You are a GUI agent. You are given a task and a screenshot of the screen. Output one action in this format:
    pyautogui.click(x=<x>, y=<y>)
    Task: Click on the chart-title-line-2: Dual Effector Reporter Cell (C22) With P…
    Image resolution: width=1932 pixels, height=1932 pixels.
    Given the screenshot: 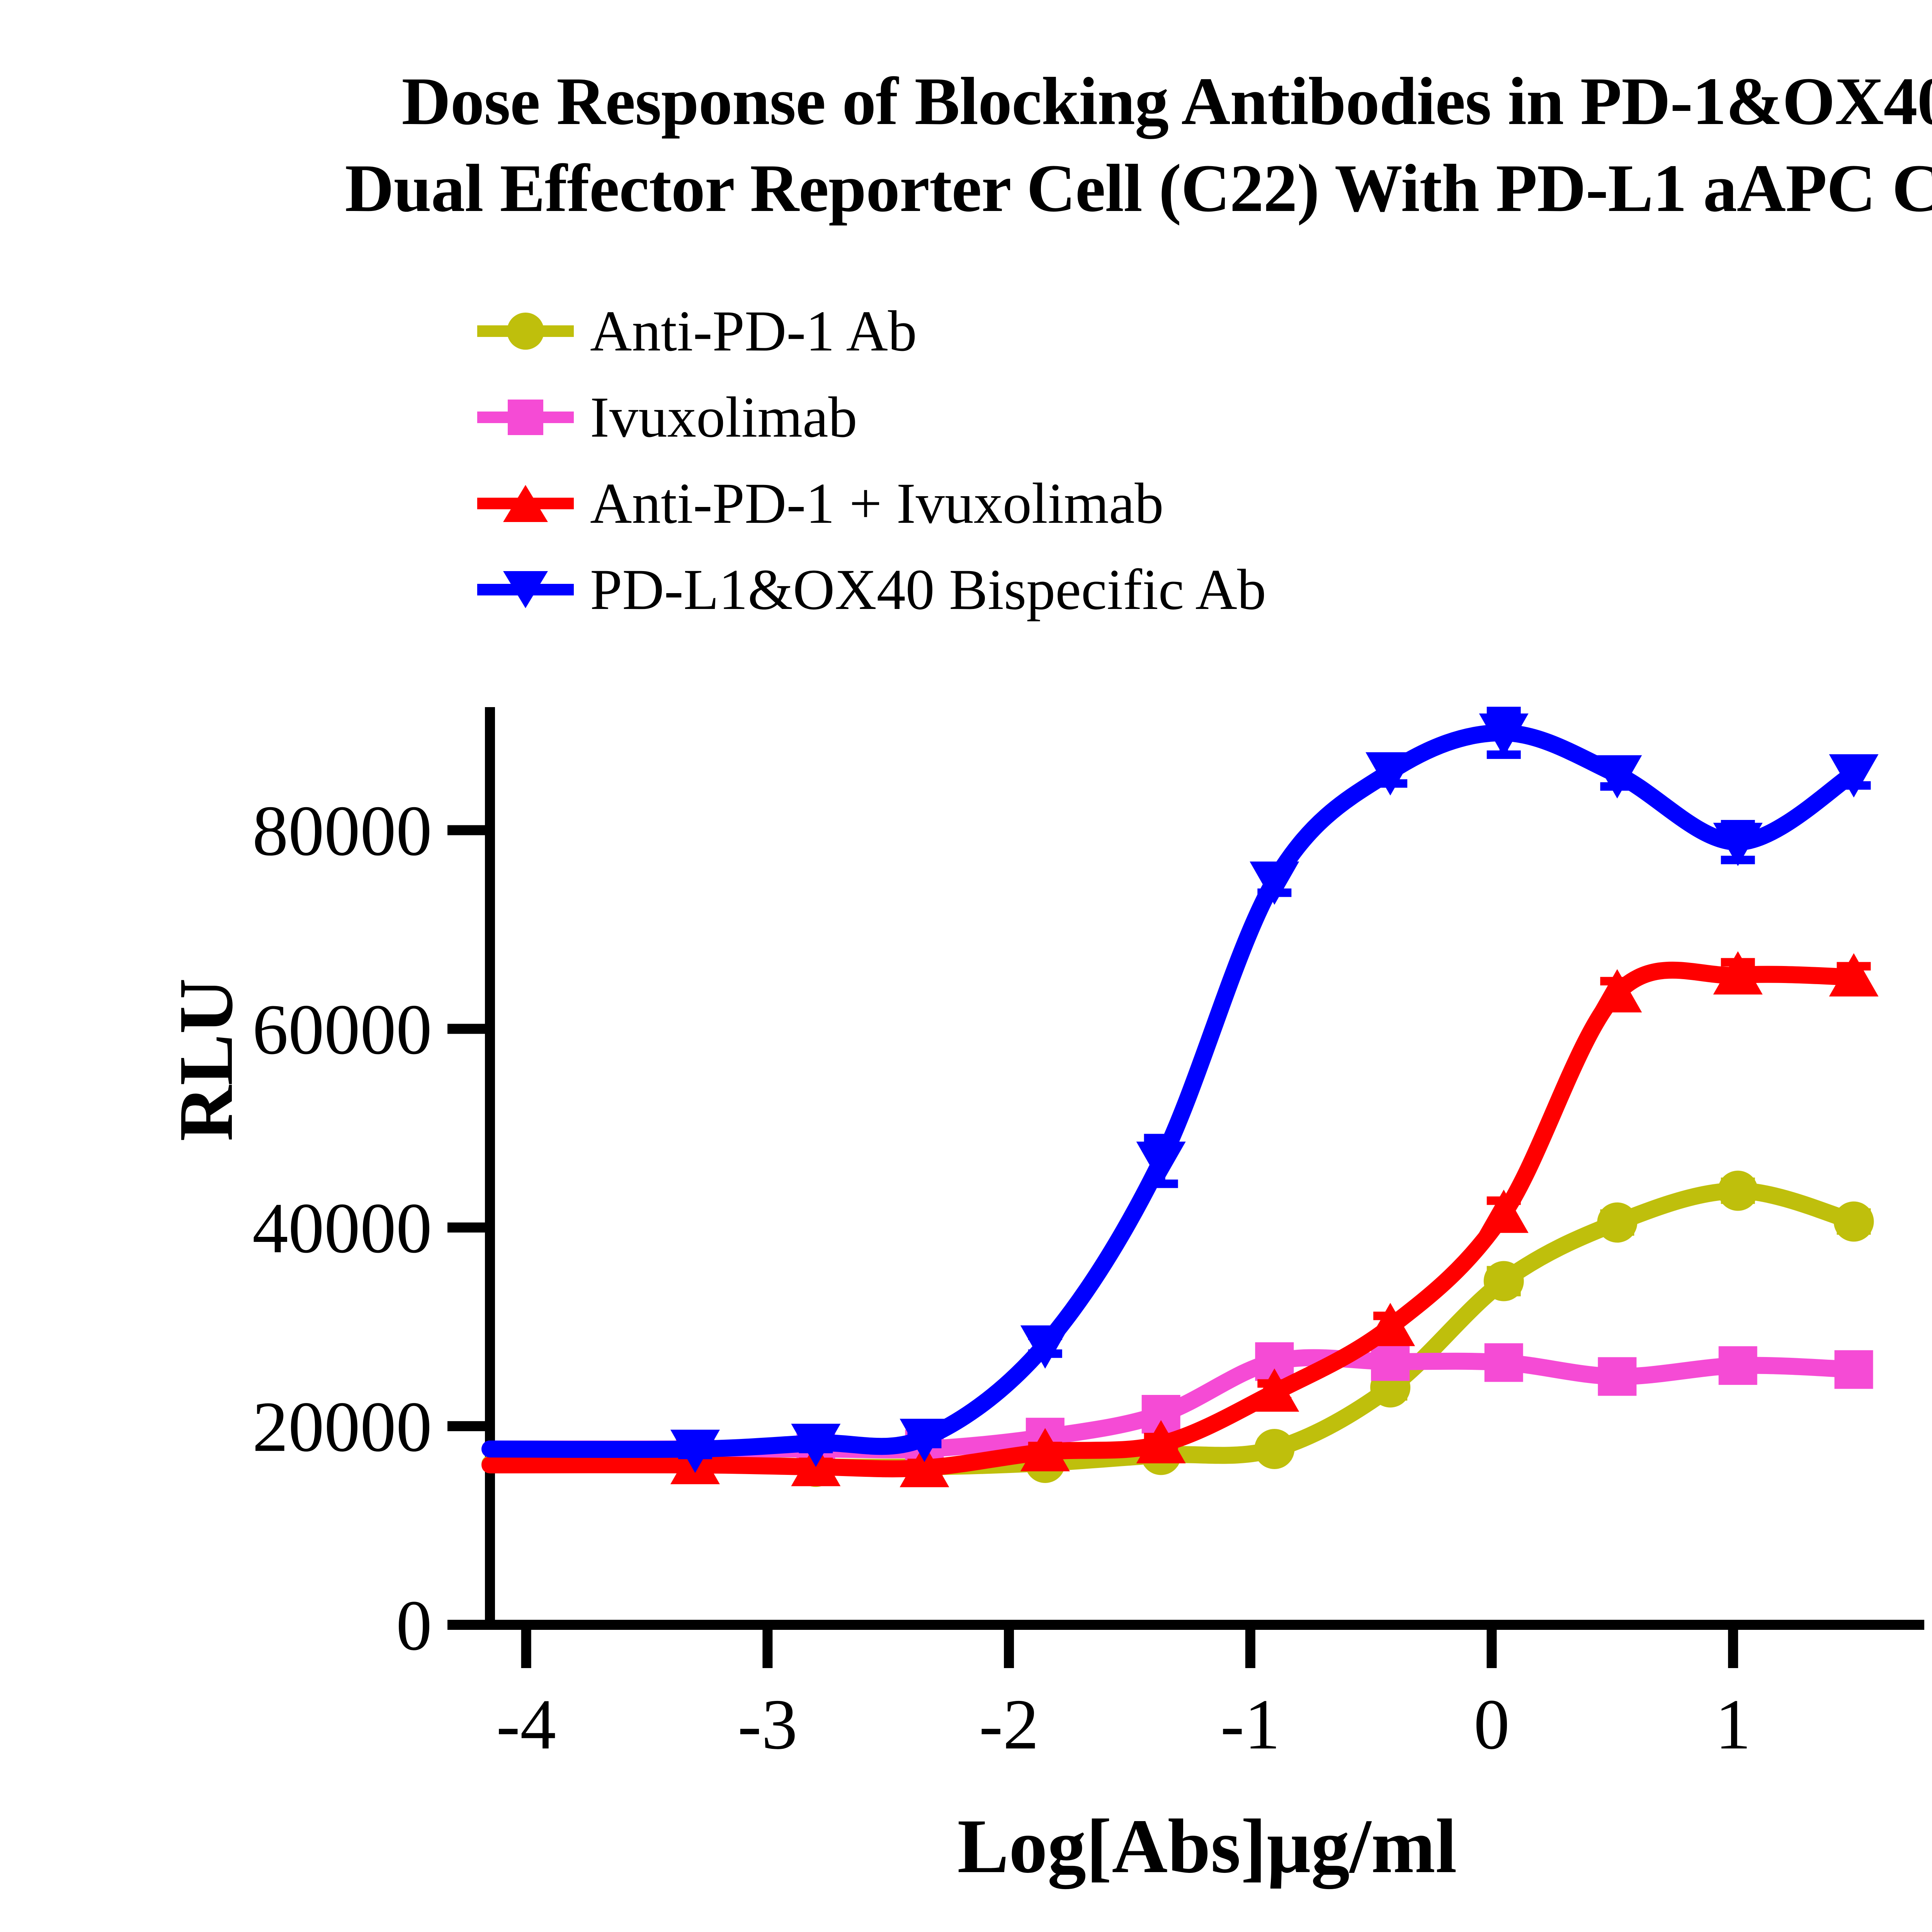 What is the action you would take?
    pyautogui.click(x=1138, y=189)
    